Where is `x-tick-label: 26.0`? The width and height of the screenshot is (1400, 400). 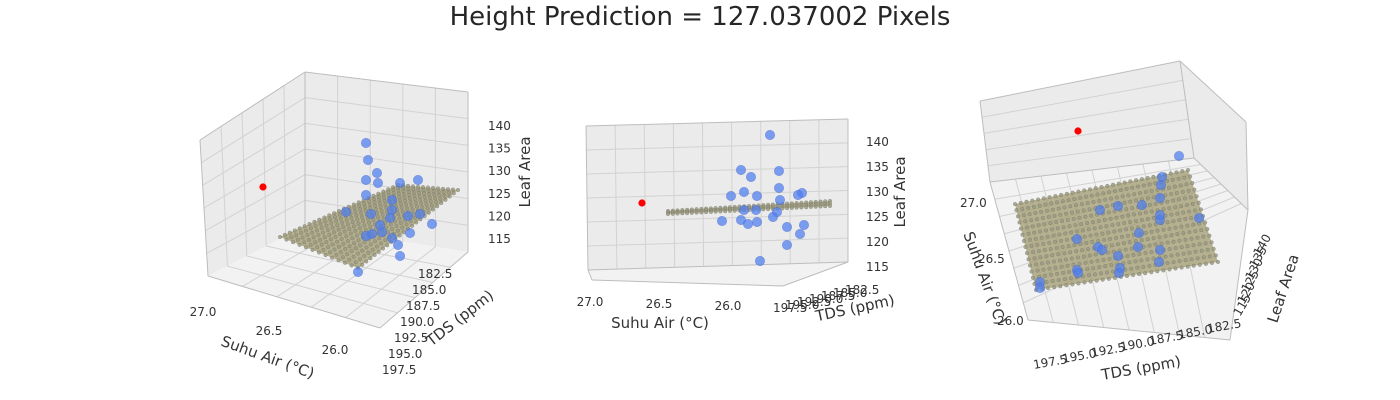 x-tick-label: 26.0 is located at coordinates (335, 350).